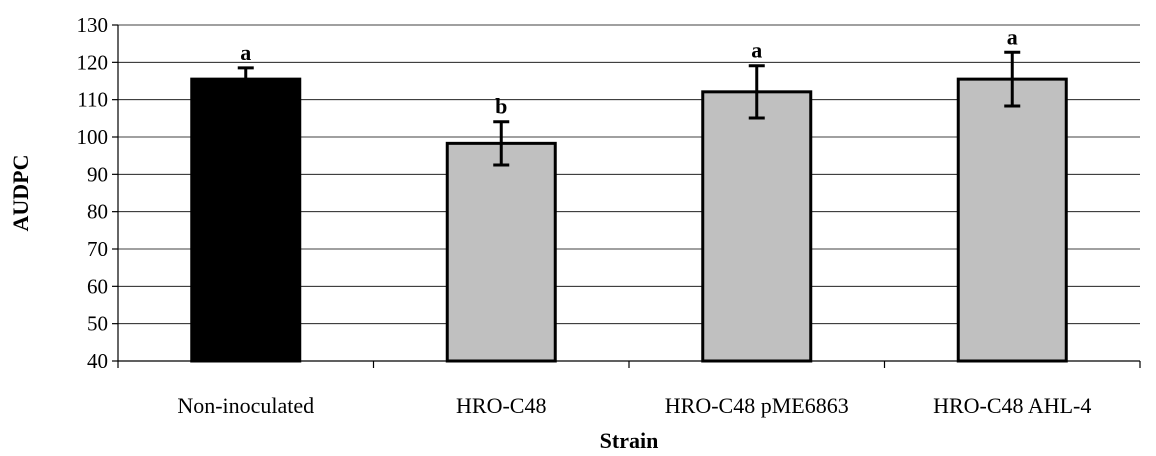  Describe the element at coordinates (97, 361) in the screenshot. I see `y-tick-label: 40` at that location.